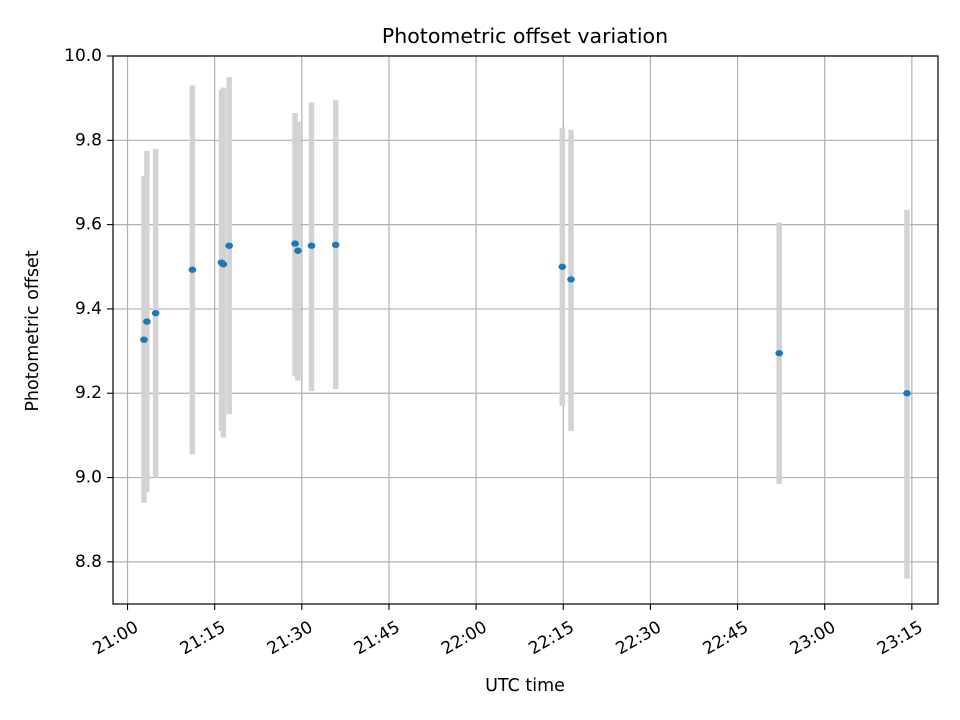 The width and height of the screenshot is (960, 720). What do you see at coordinates (83, 56) in the screenshot?
I see `y-tick-label: 10.0` at bounding box center [83, 56].